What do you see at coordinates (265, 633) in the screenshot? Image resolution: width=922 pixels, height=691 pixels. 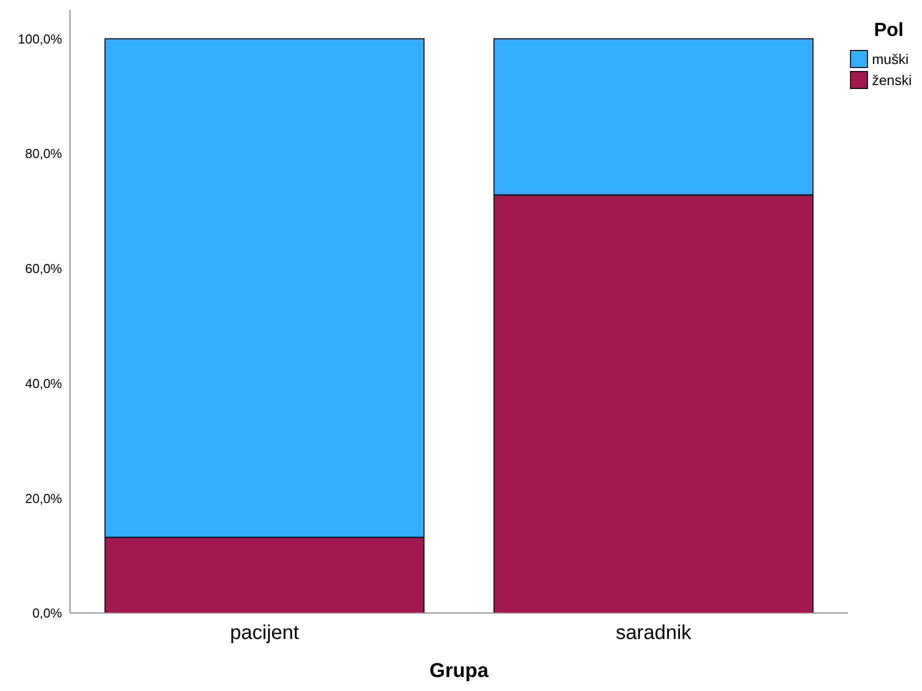 I see `x-tick-label: pacijent` at bounding box center [265, 633].